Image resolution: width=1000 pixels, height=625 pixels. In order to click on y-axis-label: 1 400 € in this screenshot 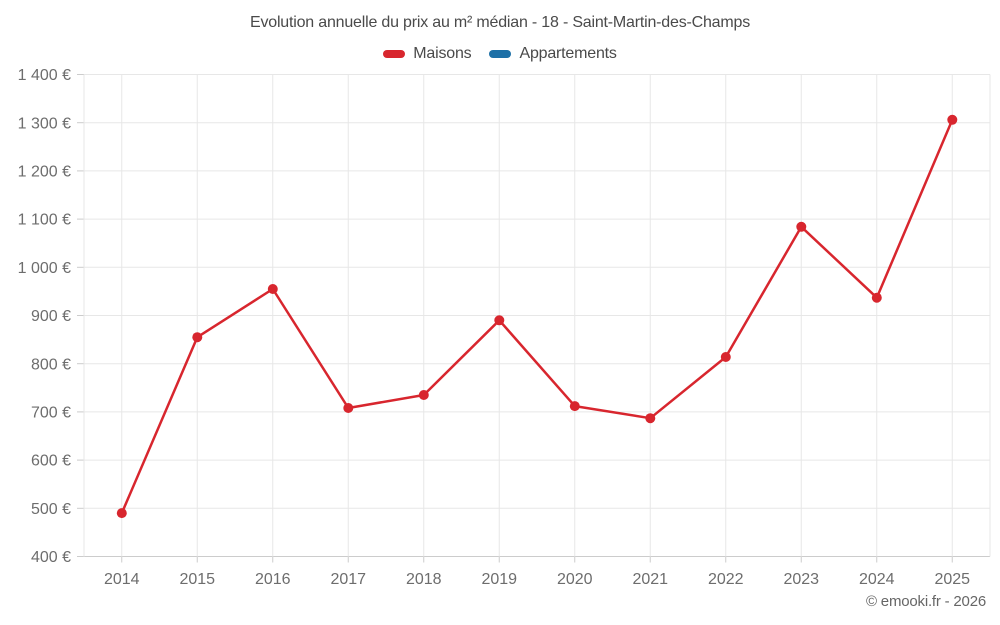, I will do `click(44, 75)`.